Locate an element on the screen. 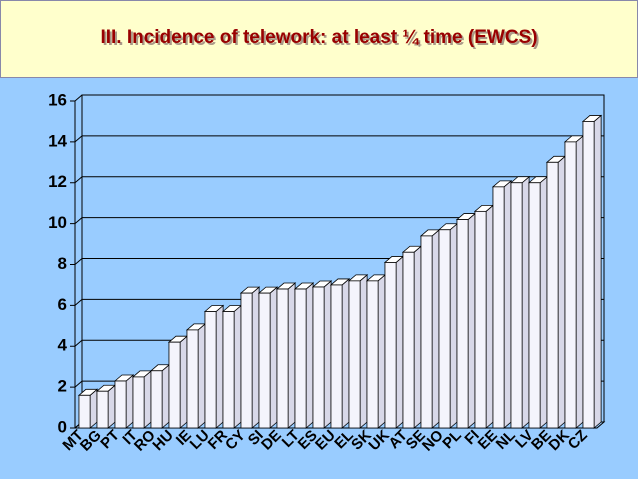 This screenshot has width=638, height=479. y-tick-label: 4 is located at coordinates (63, 345).